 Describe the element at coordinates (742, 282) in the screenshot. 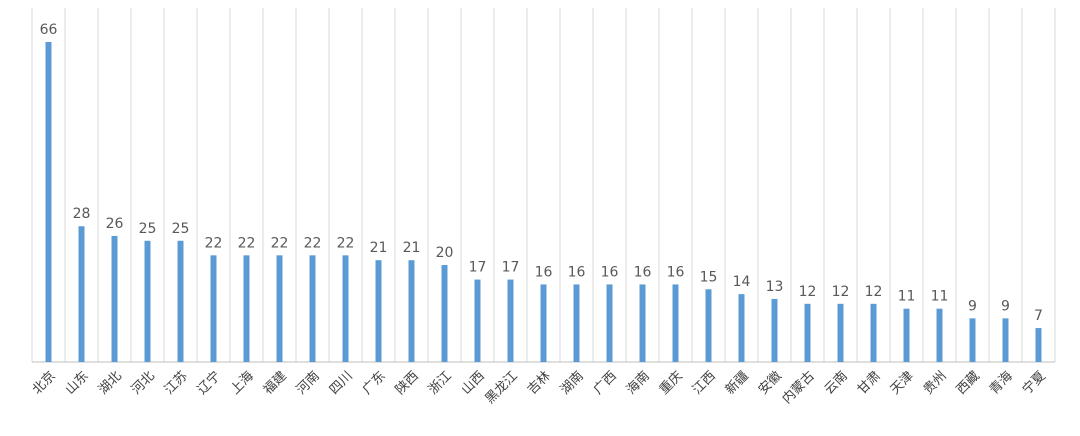

I see `value-label: 14` at that location.